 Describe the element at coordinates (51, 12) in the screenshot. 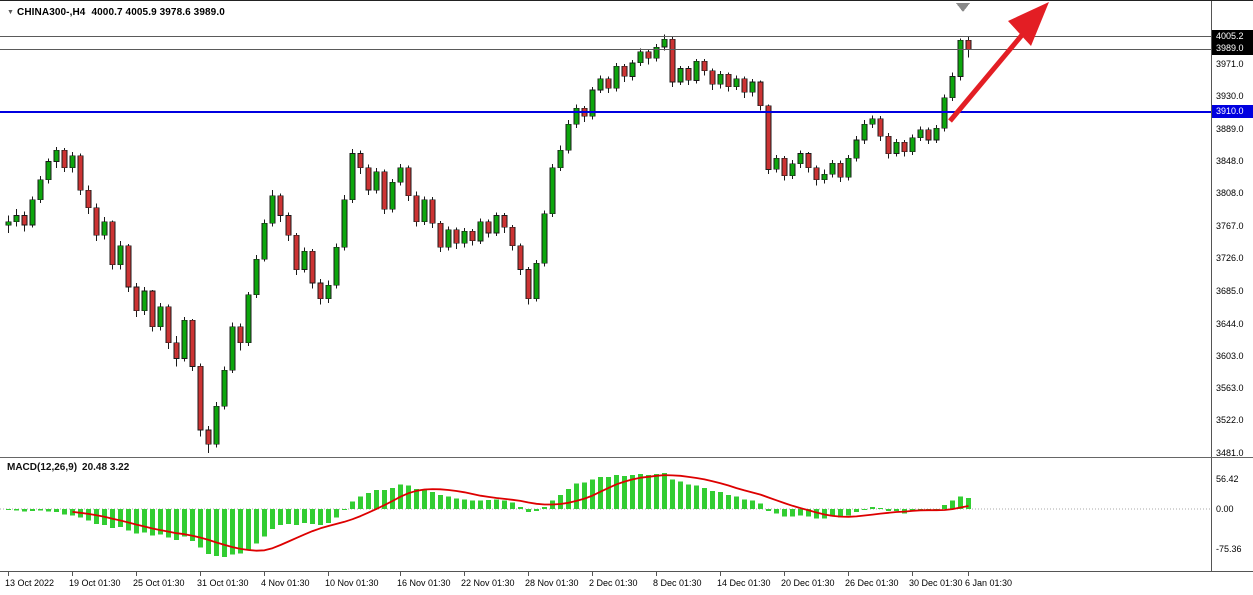

I see `chart-symbol-label: CHINA300-,H4` at that location.